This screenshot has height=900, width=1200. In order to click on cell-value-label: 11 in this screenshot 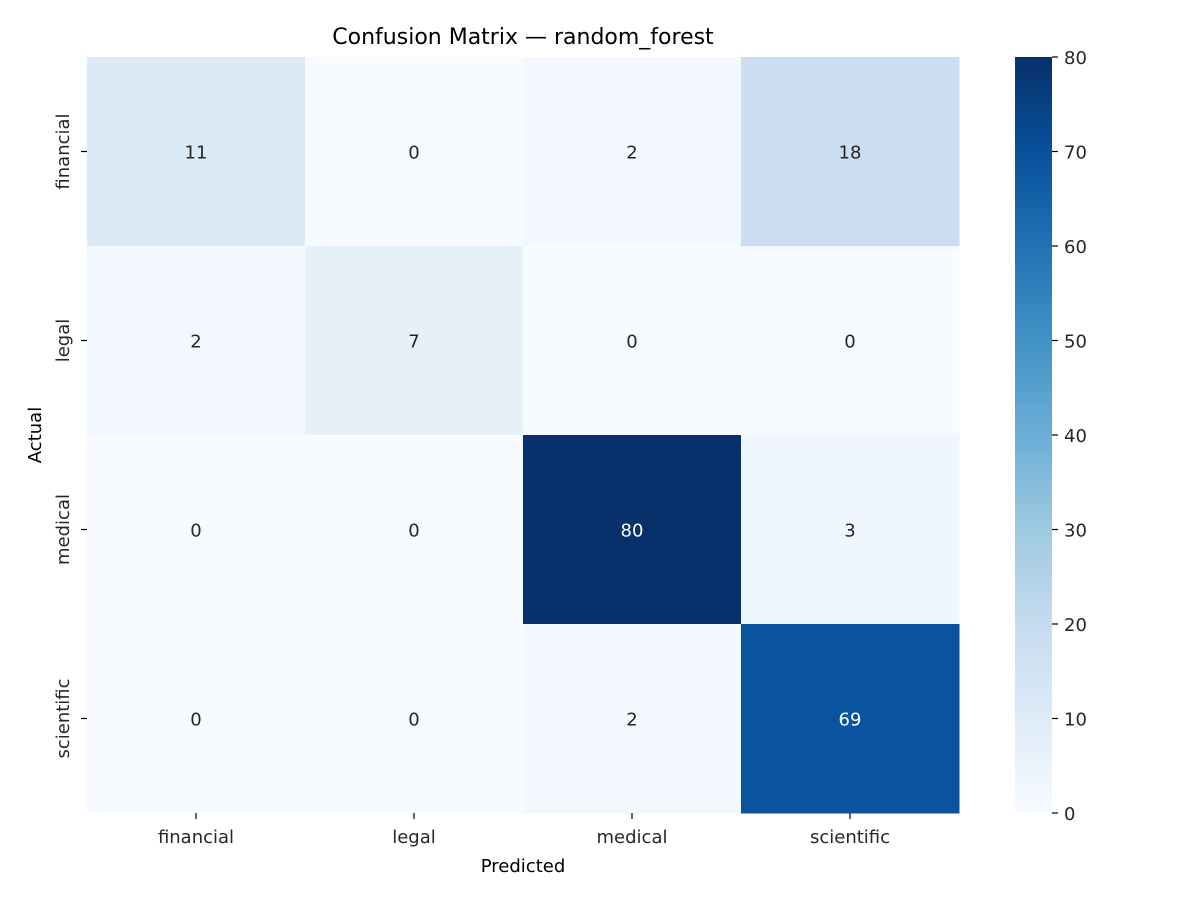, I will do `click(196, 153)`.